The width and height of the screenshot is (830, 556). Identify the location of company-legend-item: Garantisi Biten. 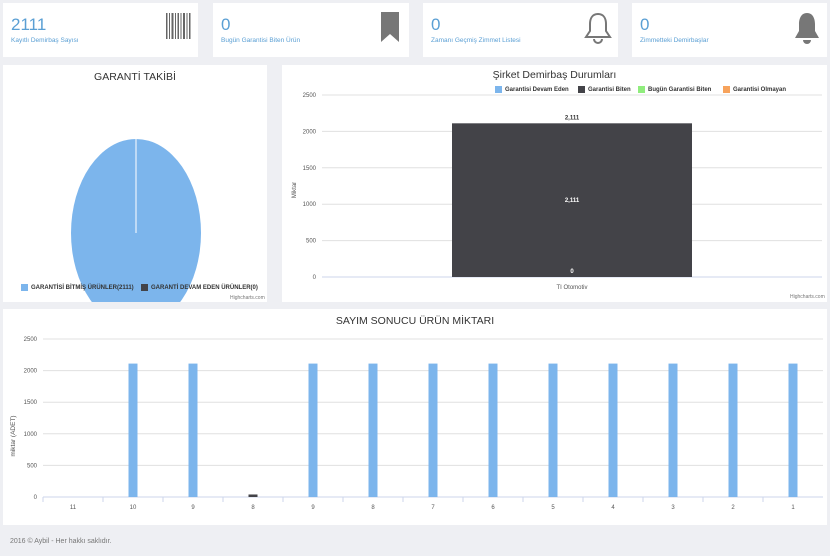
(604, 89).